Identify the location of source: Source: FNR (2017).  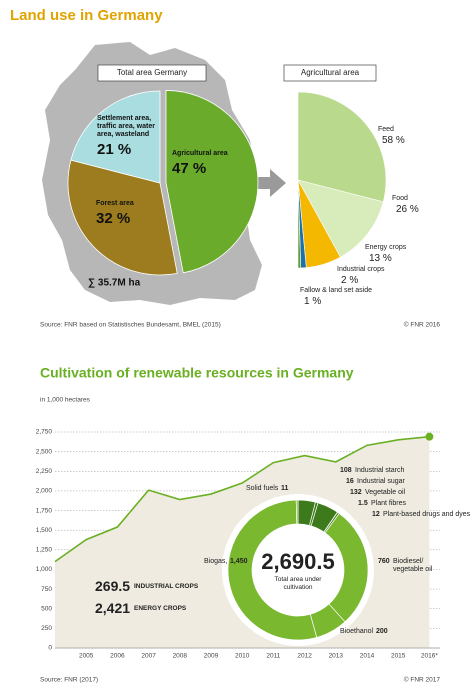
(69, 680).